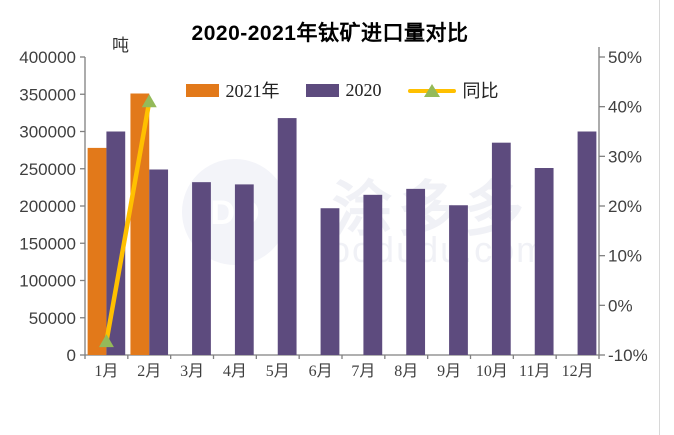 The width and height of the screenshot is (674, 435). I want to click on triangle-marker-icon, so click(431, 90).